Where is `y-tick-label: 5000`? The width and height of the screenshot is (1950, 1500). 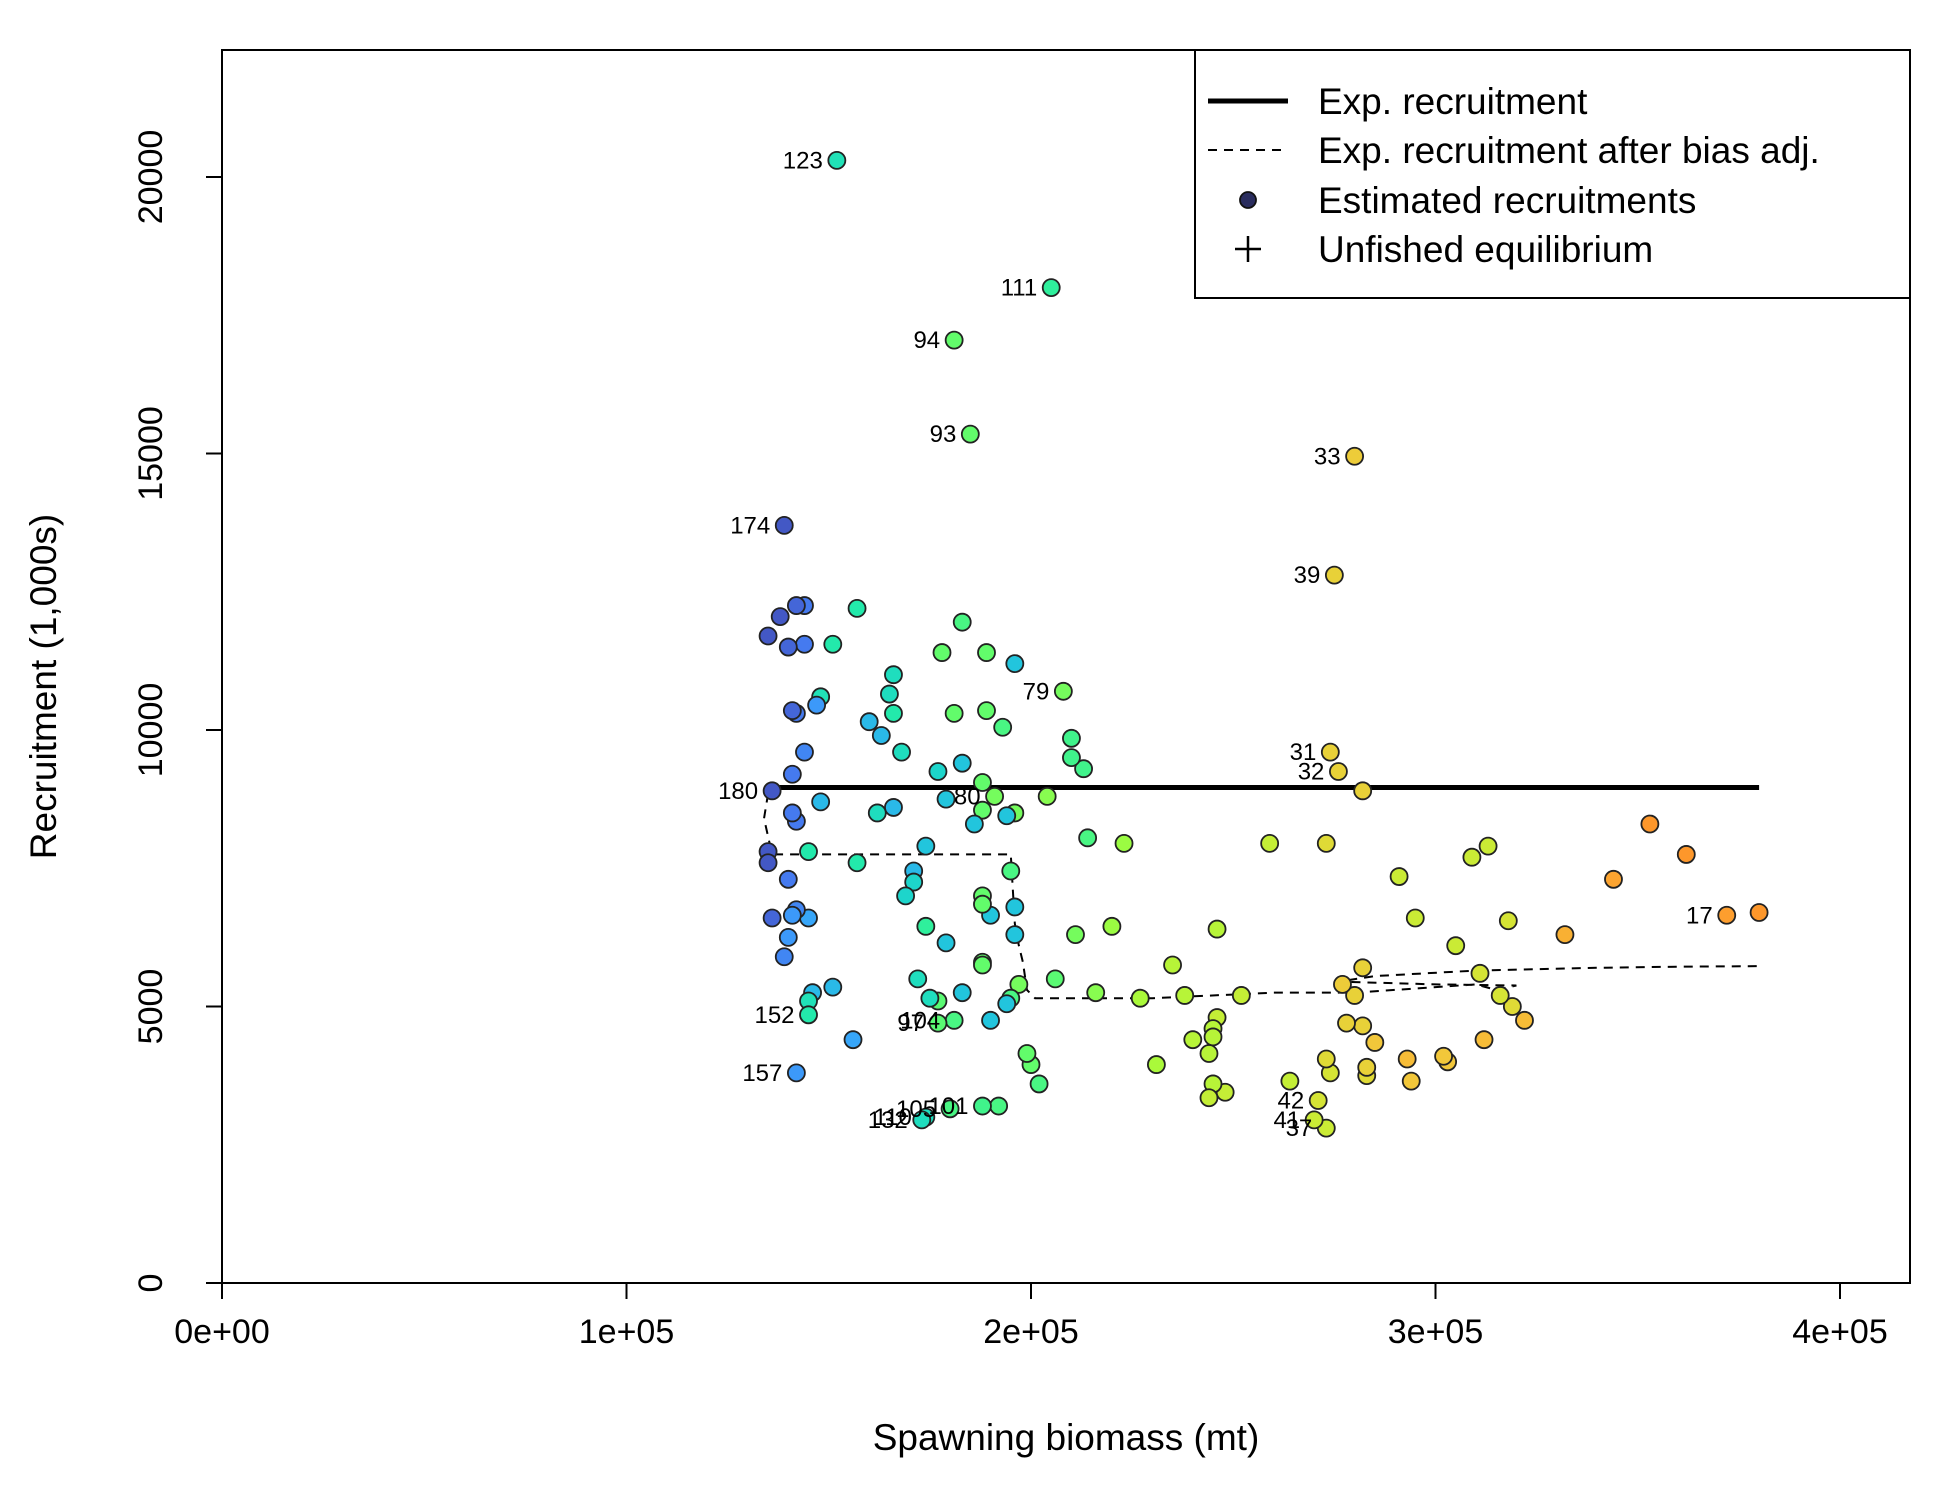
y-tick-label: 5000 is located at coordinates (151, 1007).